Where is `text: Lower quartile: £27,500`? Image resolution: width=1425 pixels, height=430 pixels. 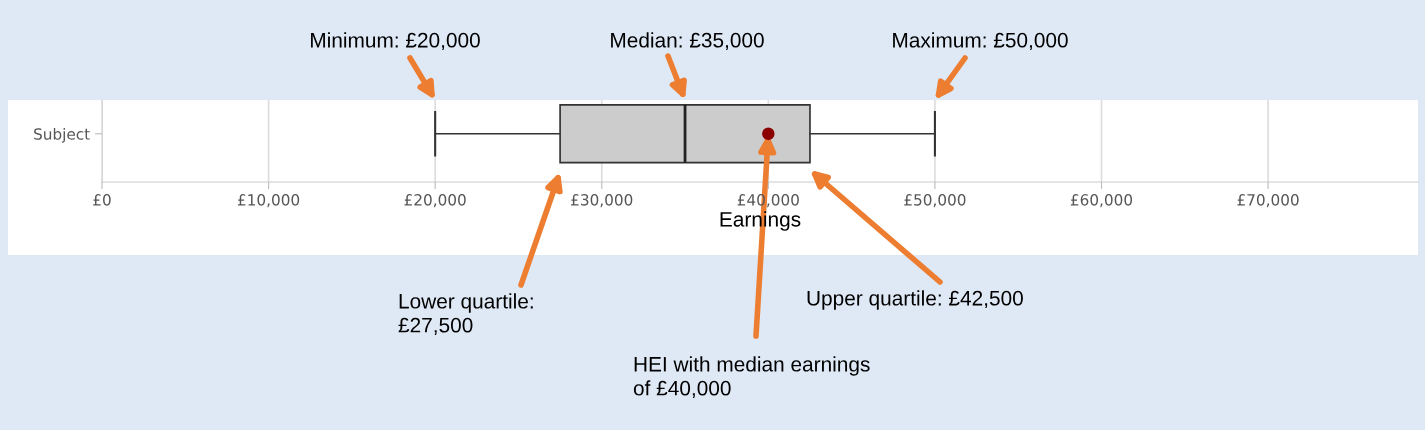 text: Lower quartile: £27,500 is located at coordinates (465, 314).